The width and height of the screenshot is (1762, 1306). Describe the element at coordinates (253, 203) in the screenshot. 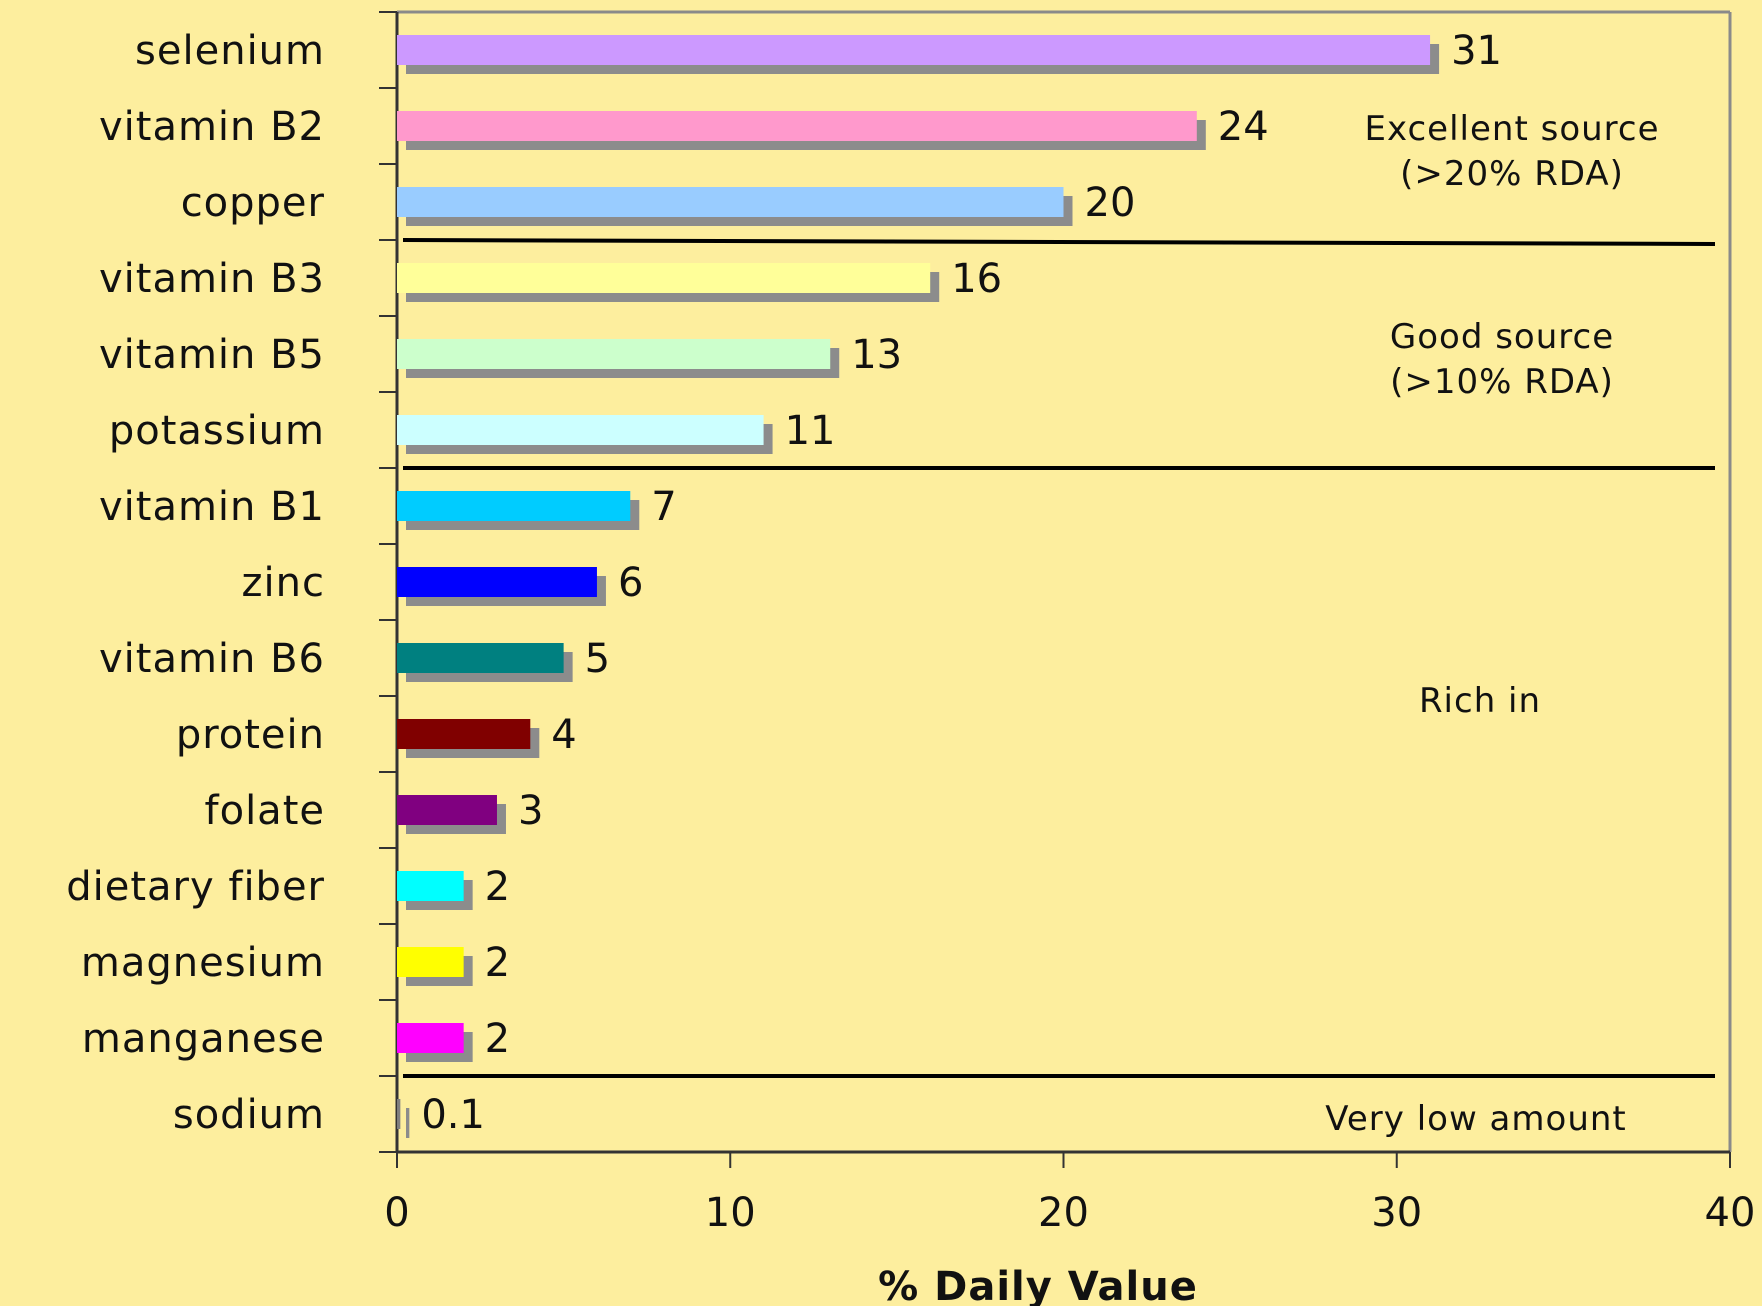

I see `category-label: copper` at that location.